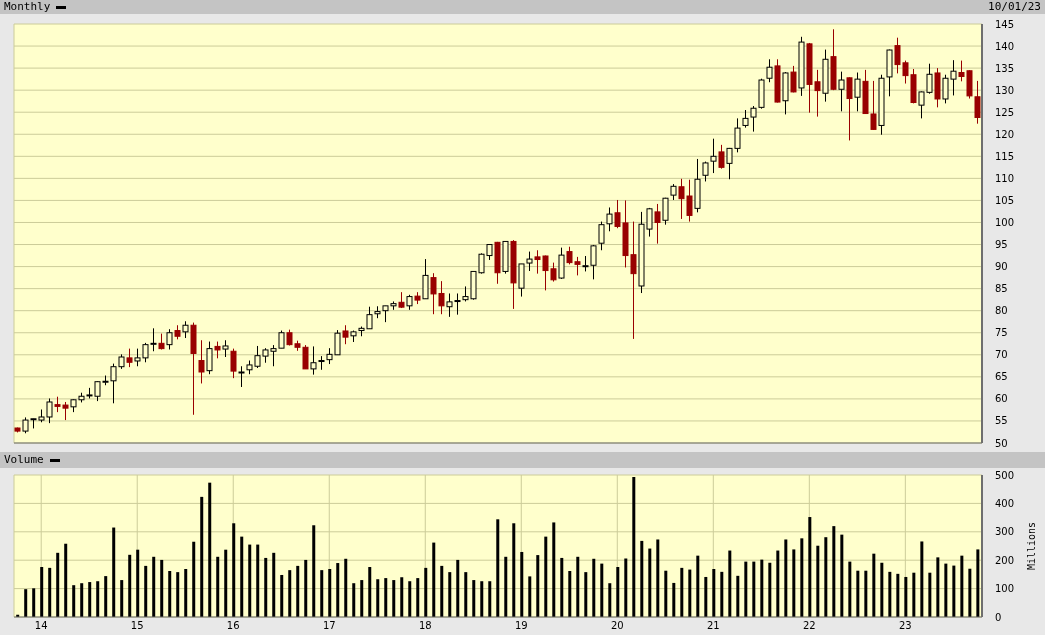 Image resolution: width=1045 pixels, height=635 pixels. What do you see at coordinates (1005, 503) in the screenshot?
I see `y-tick-label: 400` at bounding box center [1005, 503].